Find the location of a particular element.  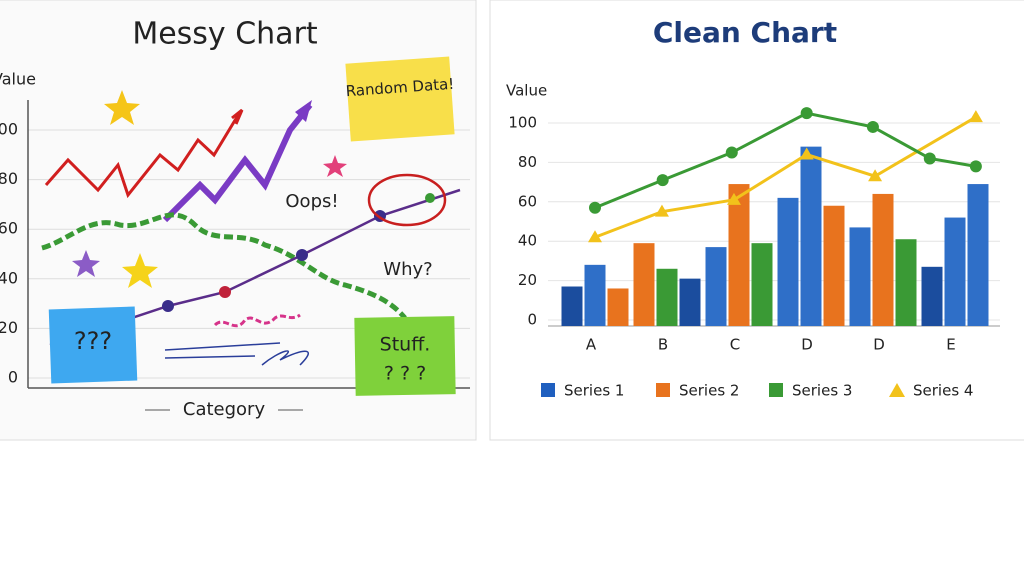

legend-label: Series 3 is located at coordinates (822, 391).